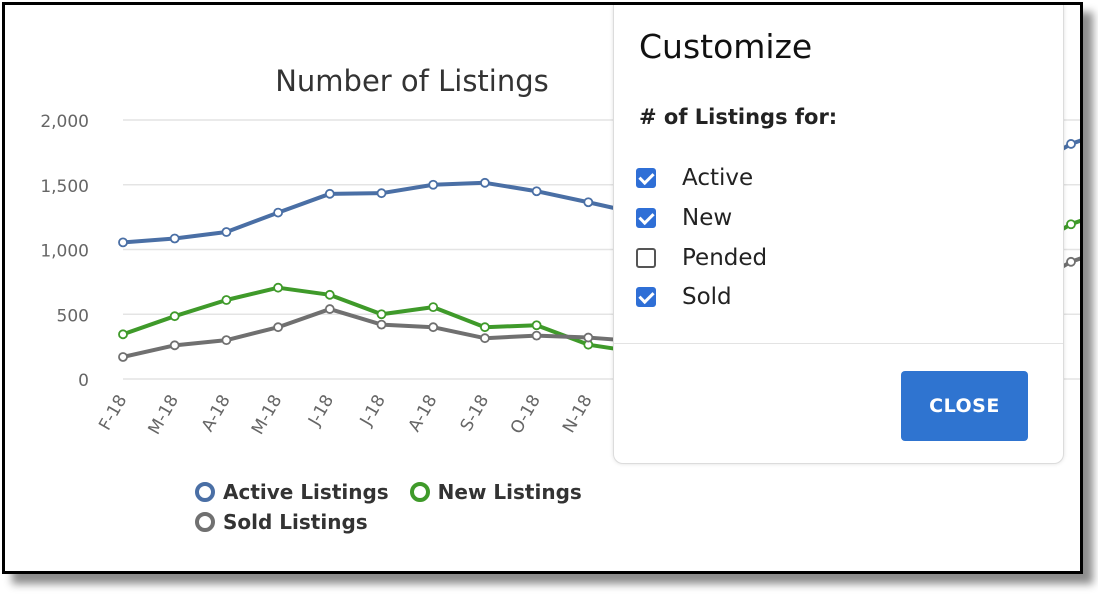 The image size is (1098, 594). What do you see at coordinates (578, 414) in the screenshot?
I see `x-tick-label: N-18` at bounding box center [578, 414].